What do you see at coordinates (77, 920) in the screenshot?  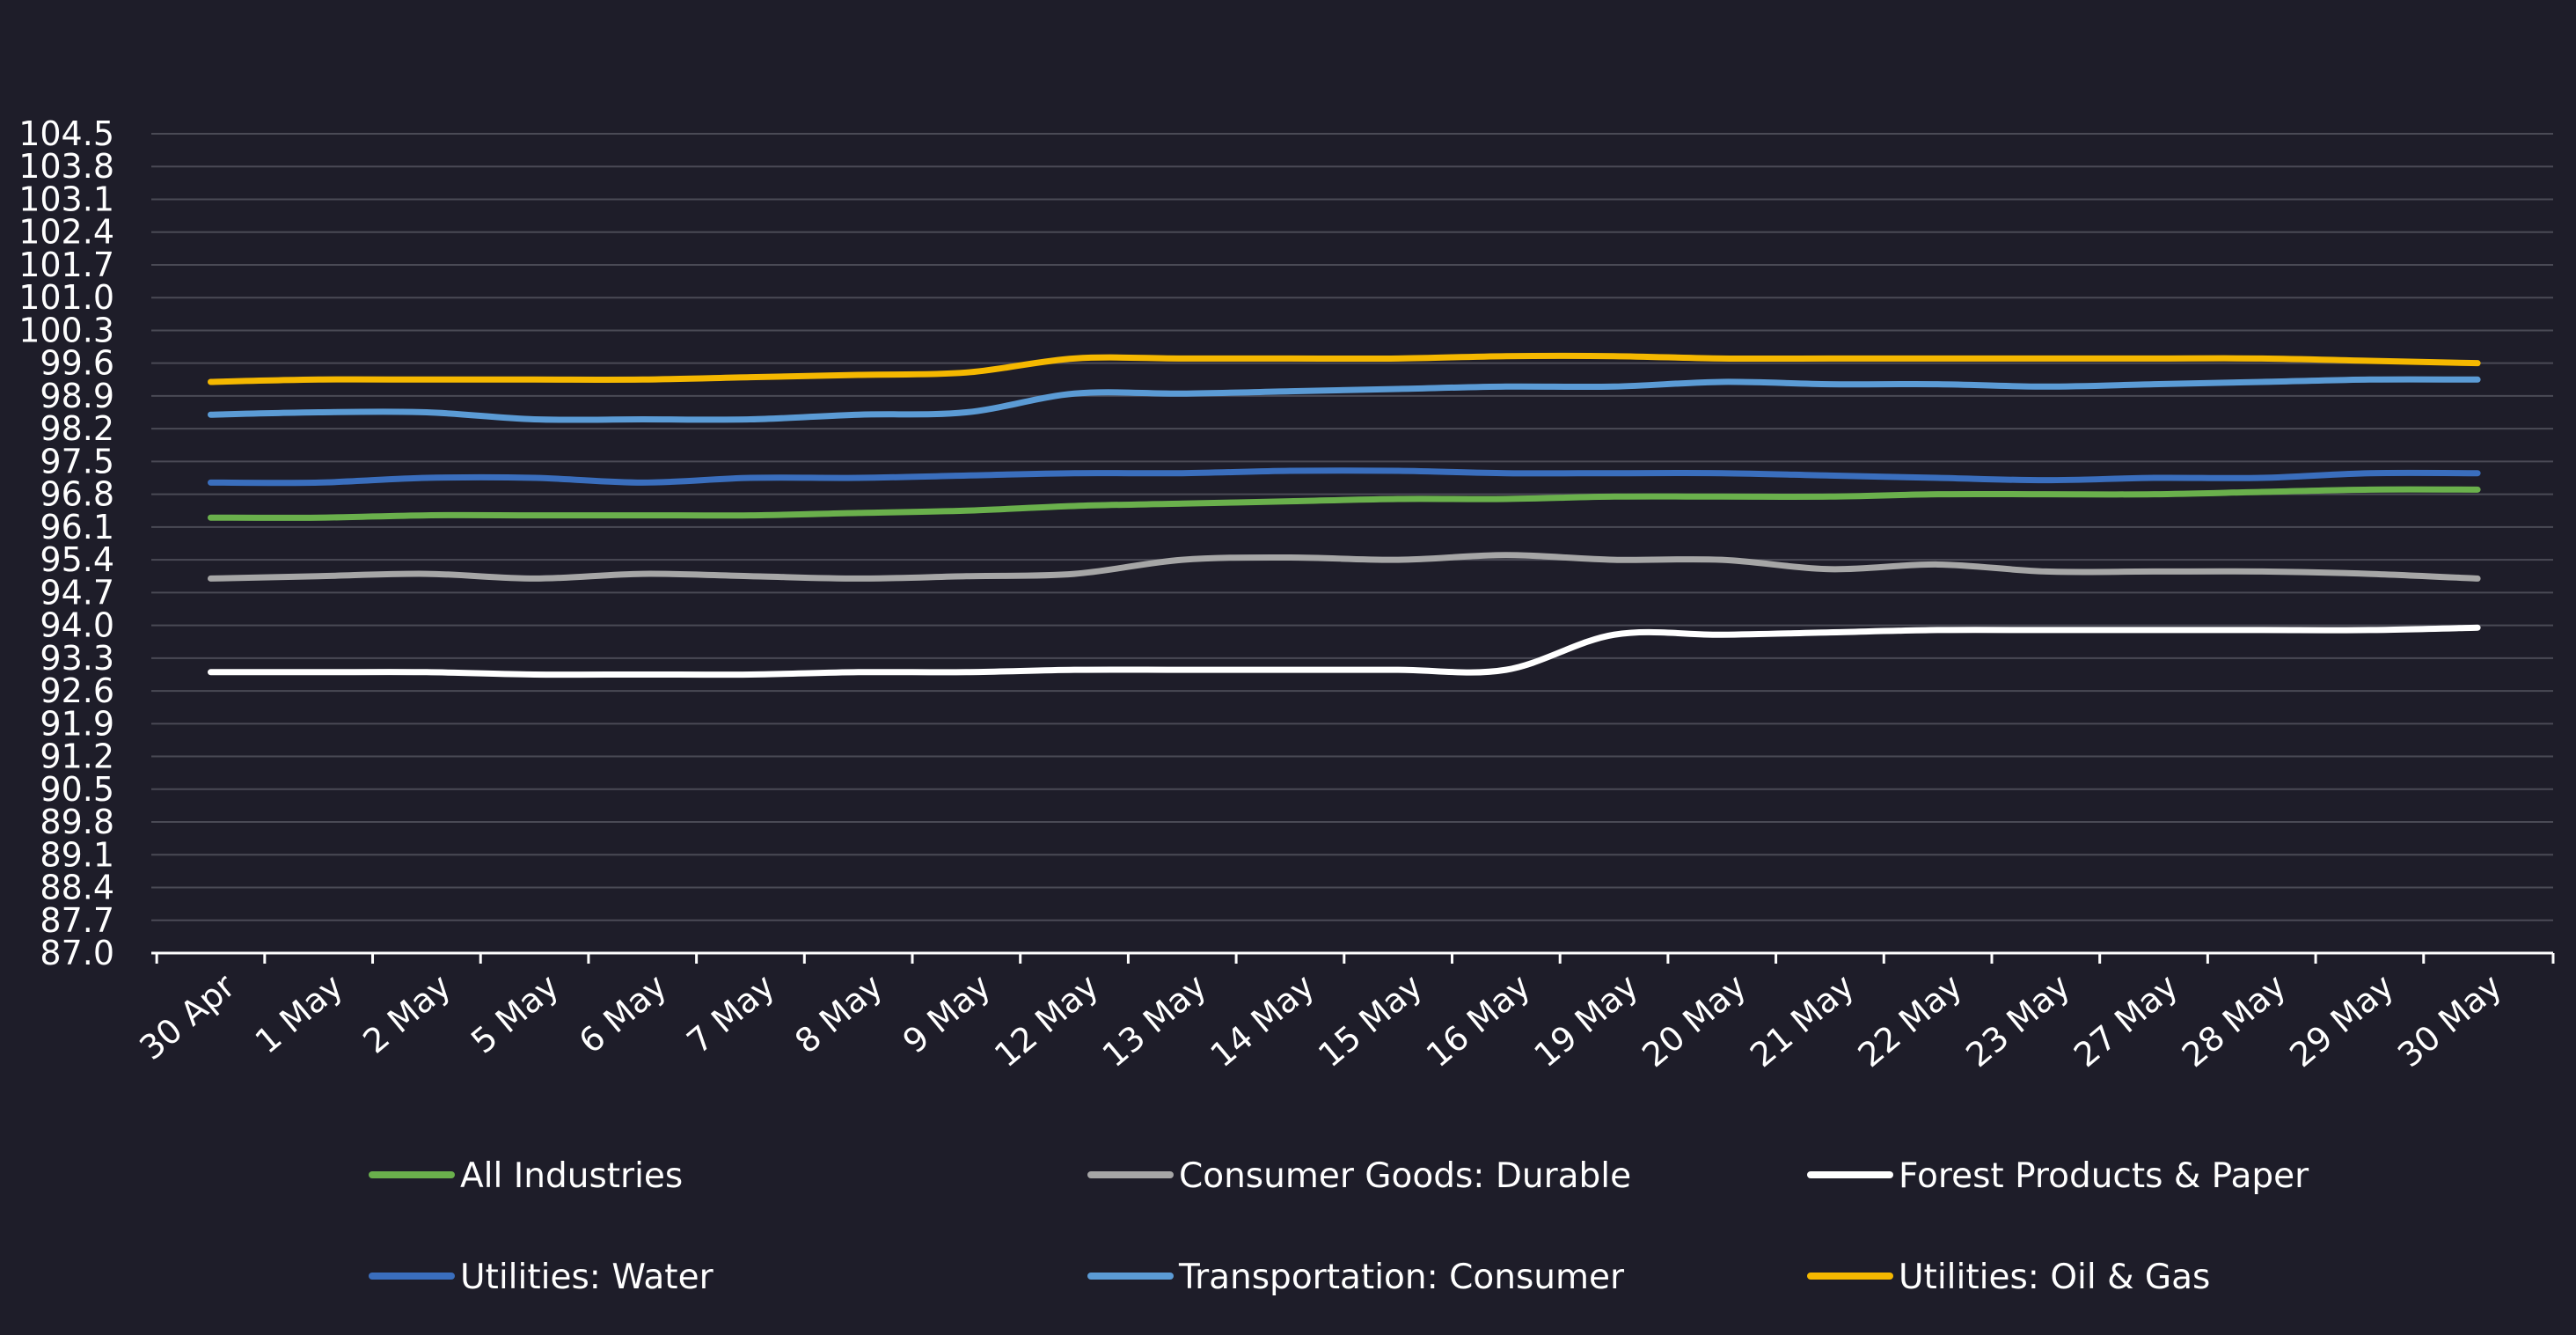 I see `y-tick-label: 87.7` at bounding box center [77, 920].